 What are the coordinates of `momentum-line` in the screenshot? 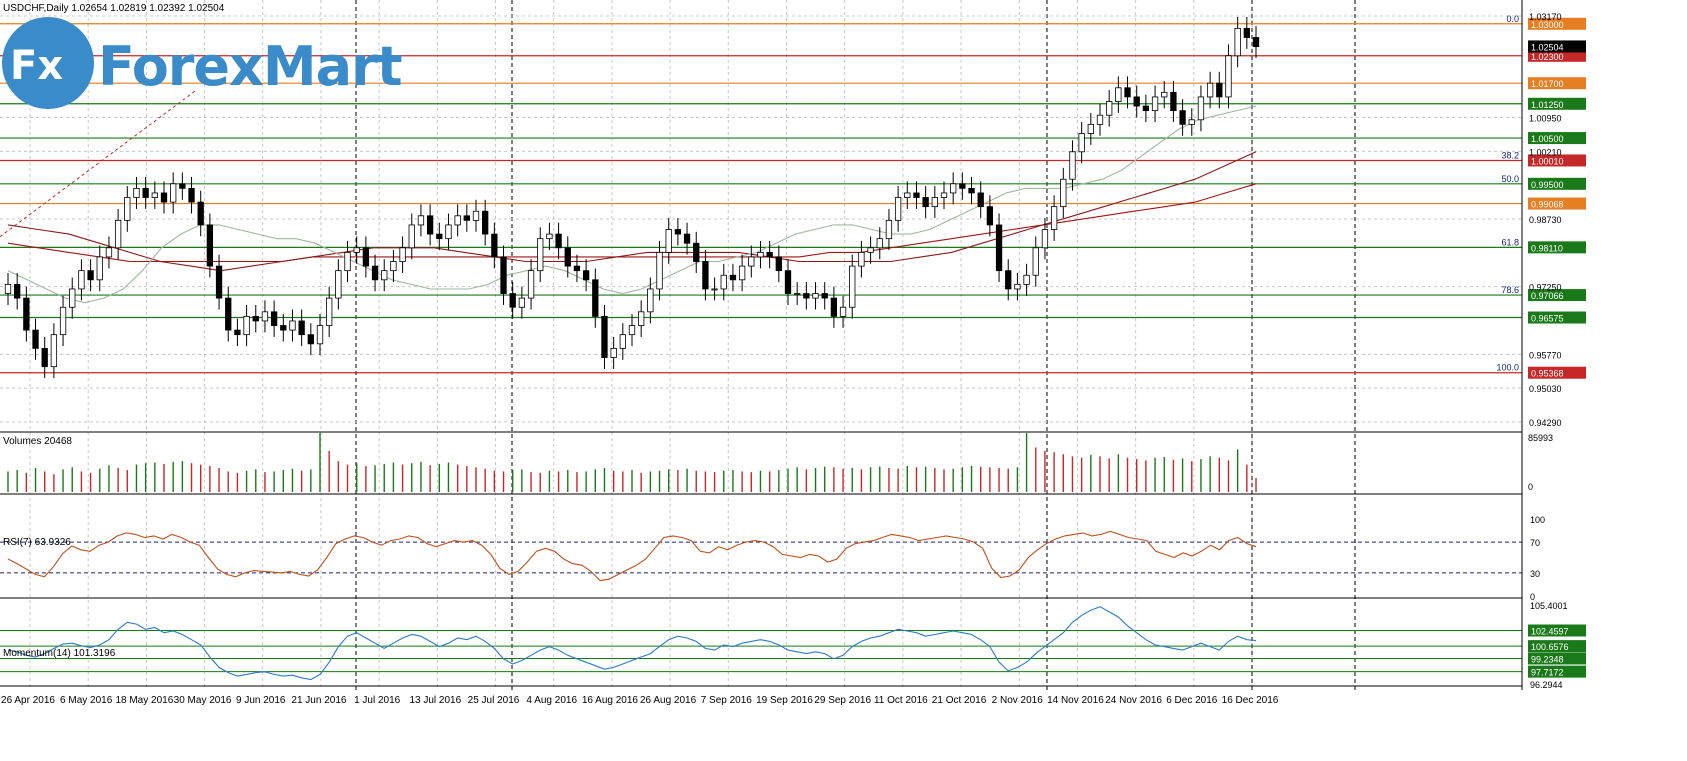 It's located at (632, 643).